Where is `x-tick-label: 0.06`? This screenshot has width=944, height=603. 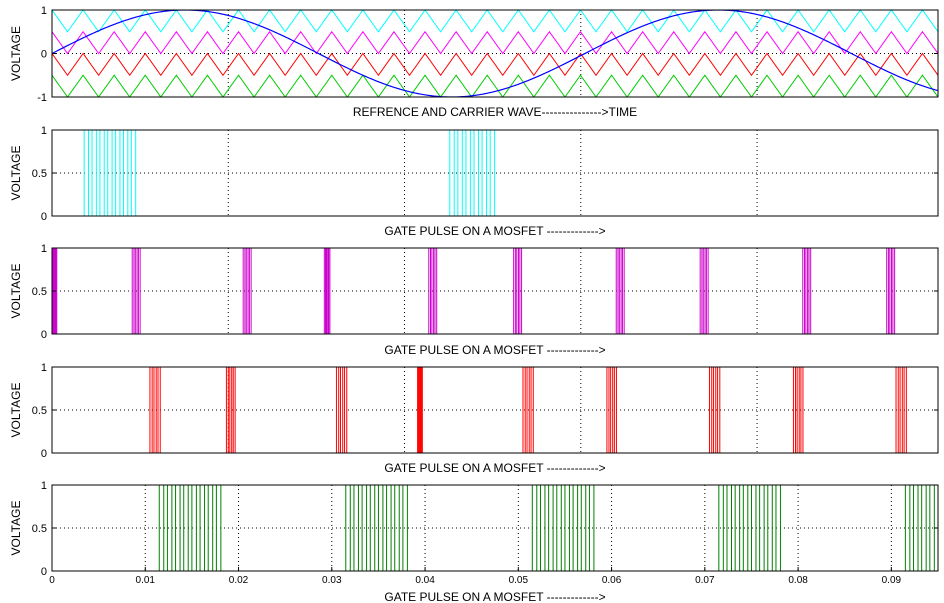 x-tick-label: 0.06 is located at coordinates (612, 580).